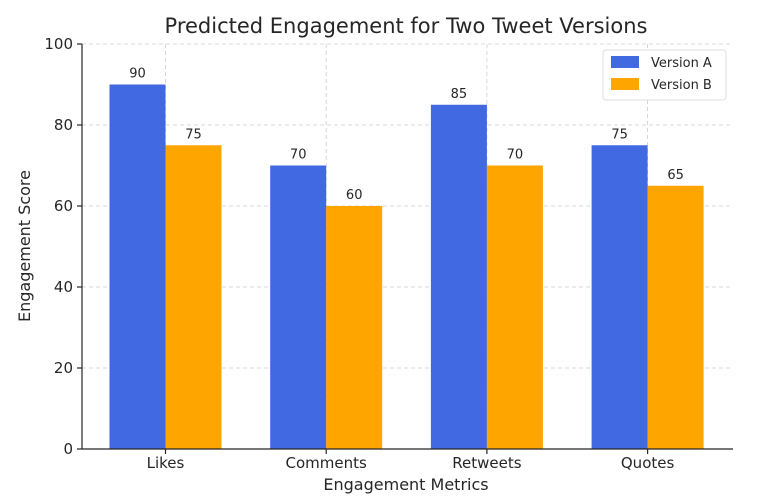 The image size is (767, 498). I want to click on bar-version-a-comments, so click(298, 307).